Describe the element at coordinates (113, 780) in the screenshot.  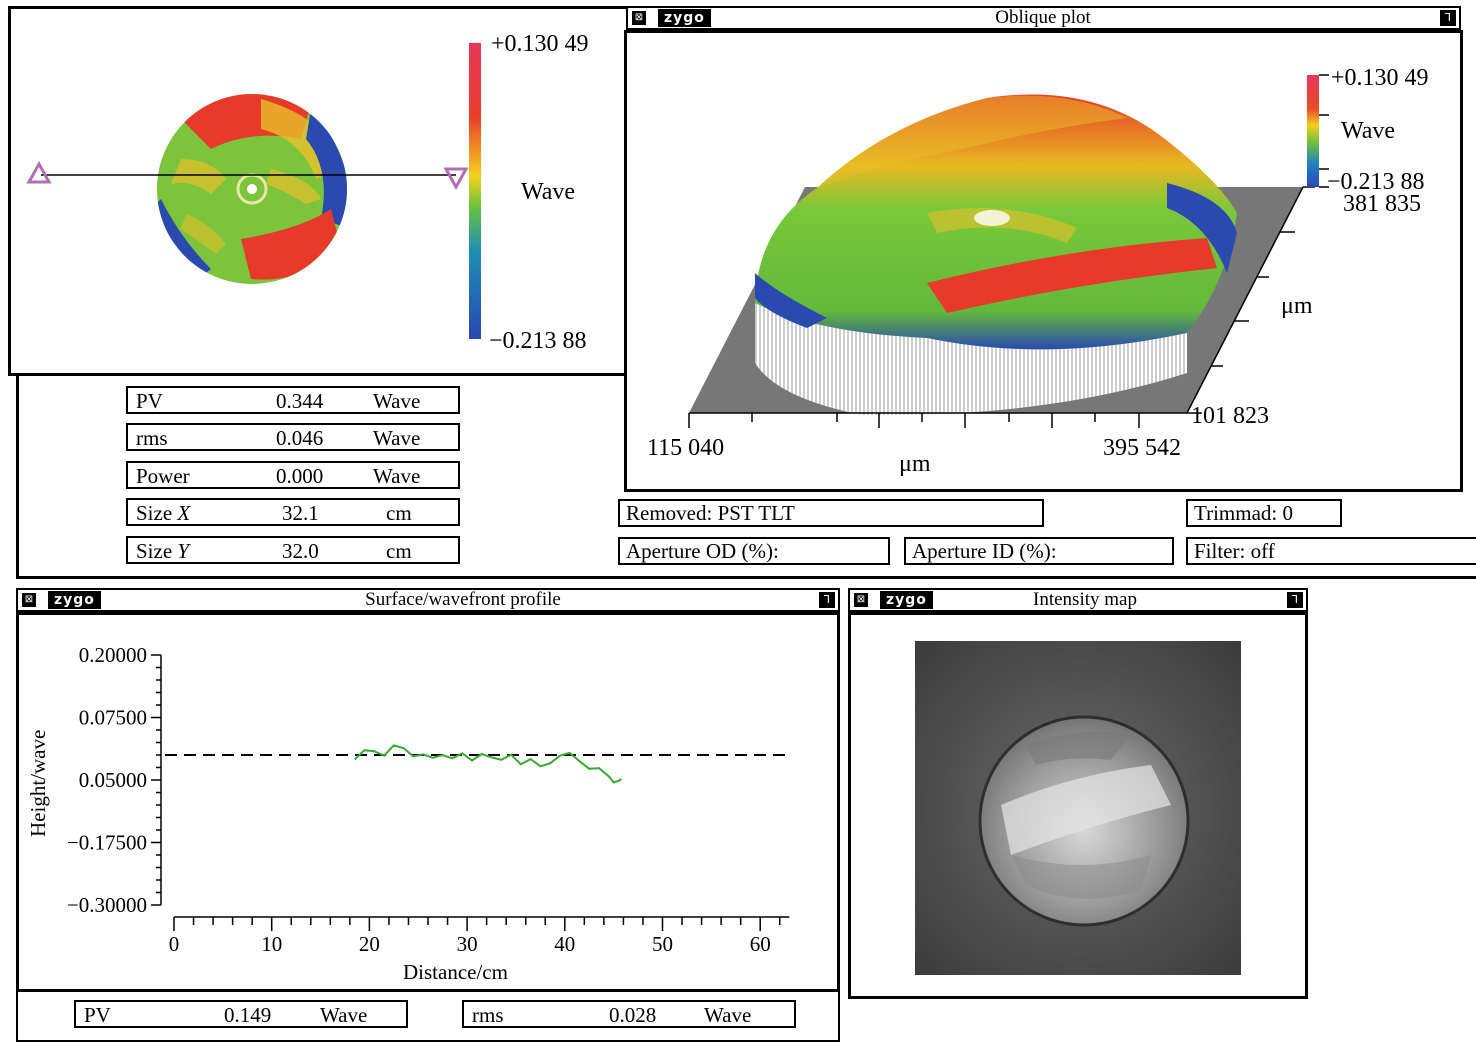
I see `y-tick-label: 0.05000` at that location.